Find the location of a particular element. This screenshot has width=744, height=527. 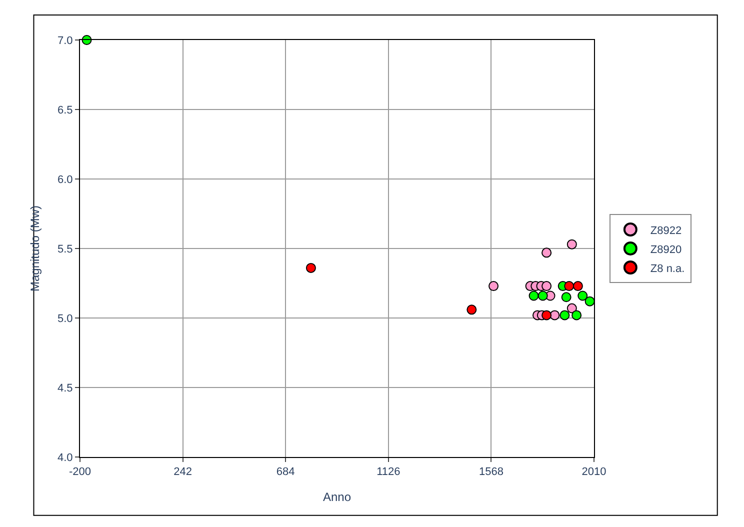

y-tick-label: 5.5 is located at coordinates (65, 249).